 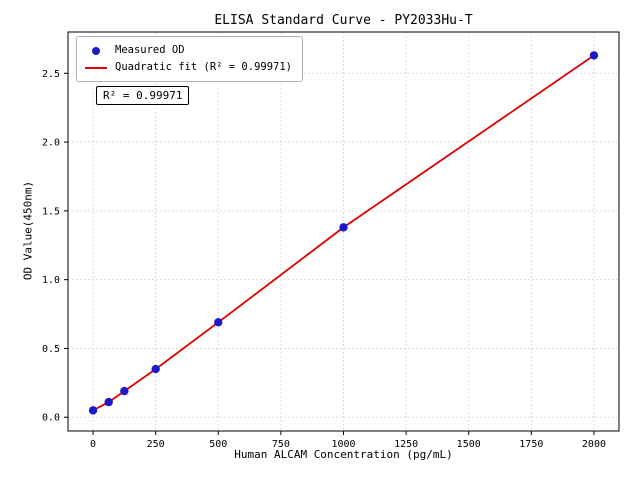 What do you see at coordinates (51, 211) in the screenshot?
I see `y-tick-label: 1.5` at bounding box center [51, 211].